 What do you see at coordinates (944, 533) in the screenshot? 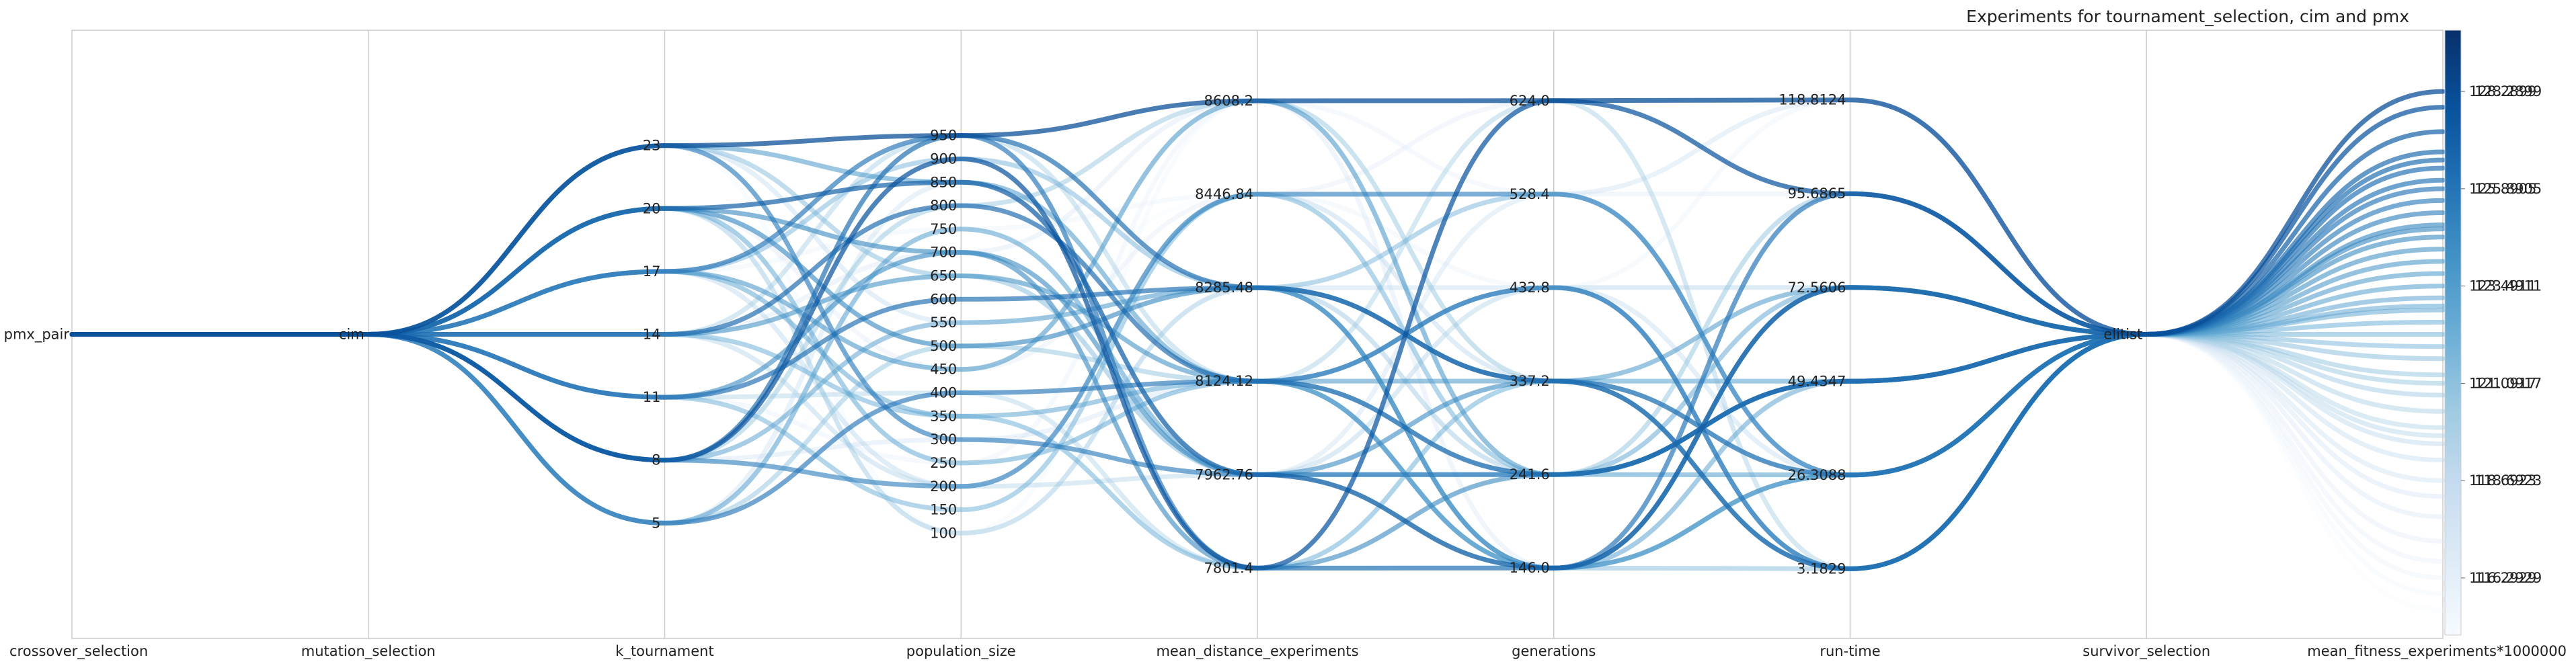
I see `tick-label-population-size: 100` at bounding box center [944, 533].